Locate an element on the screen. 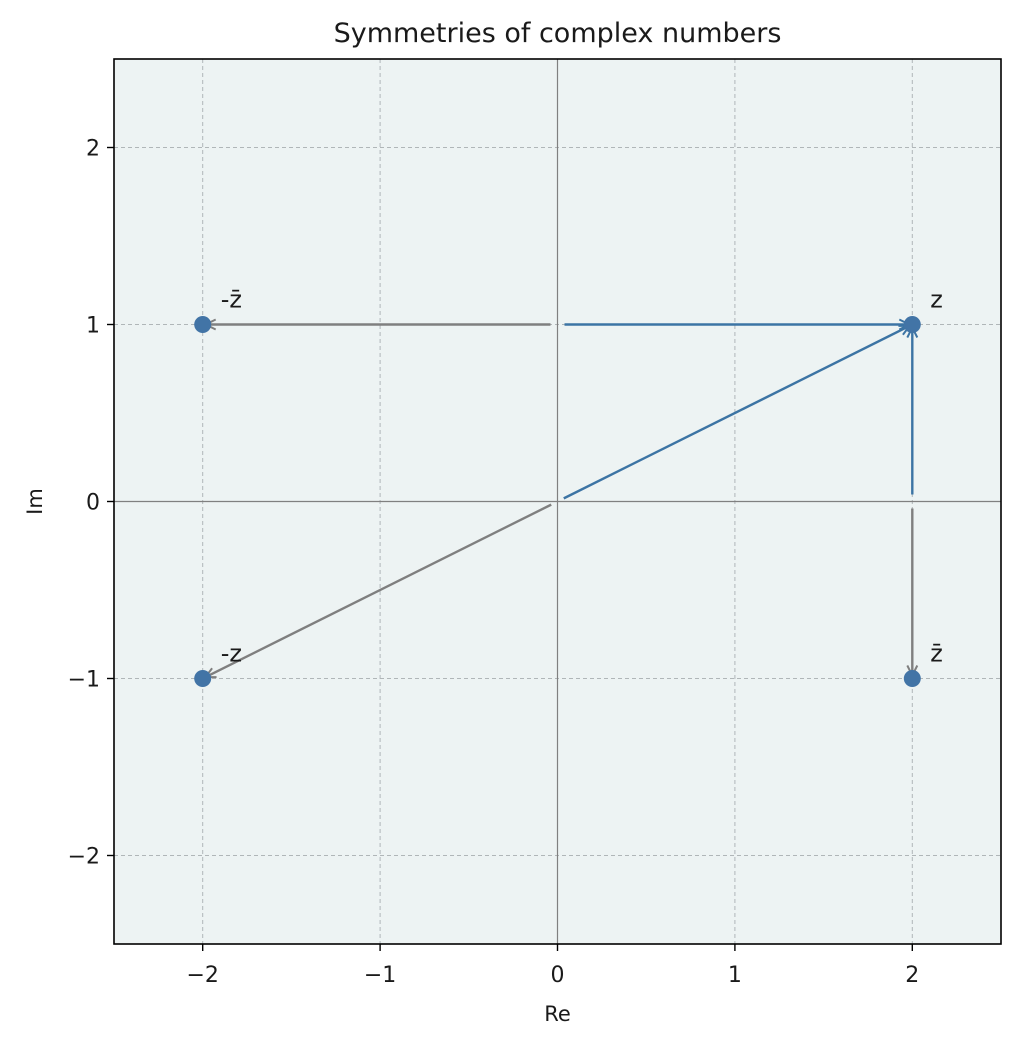  point-label-0: z is located at coordinates (936, 300).